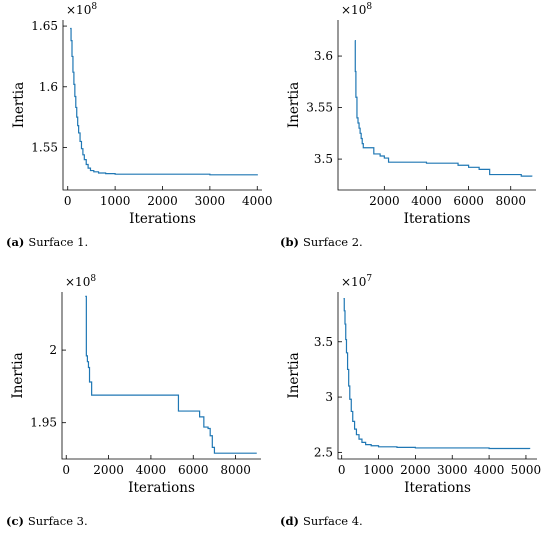  What do you see at coordinates (356, 281) in the screenshot?
I see `panel-d-exponent: ×10⁷` at bounding box center [356, 281].